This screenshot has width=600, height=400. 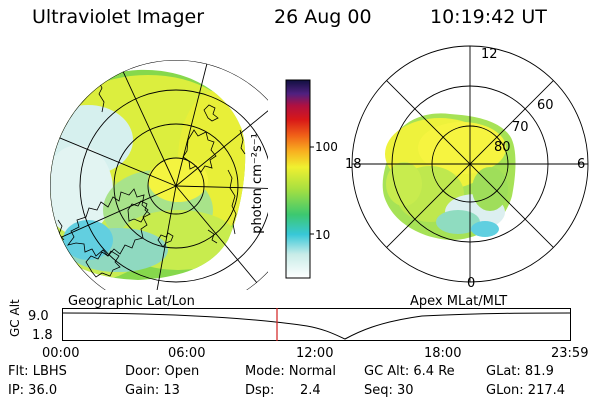 What do you see at coordinates (526, 390) in the screenshot?
I see `glon-info: GLon: 217.4` at bounding box center [526, 390].